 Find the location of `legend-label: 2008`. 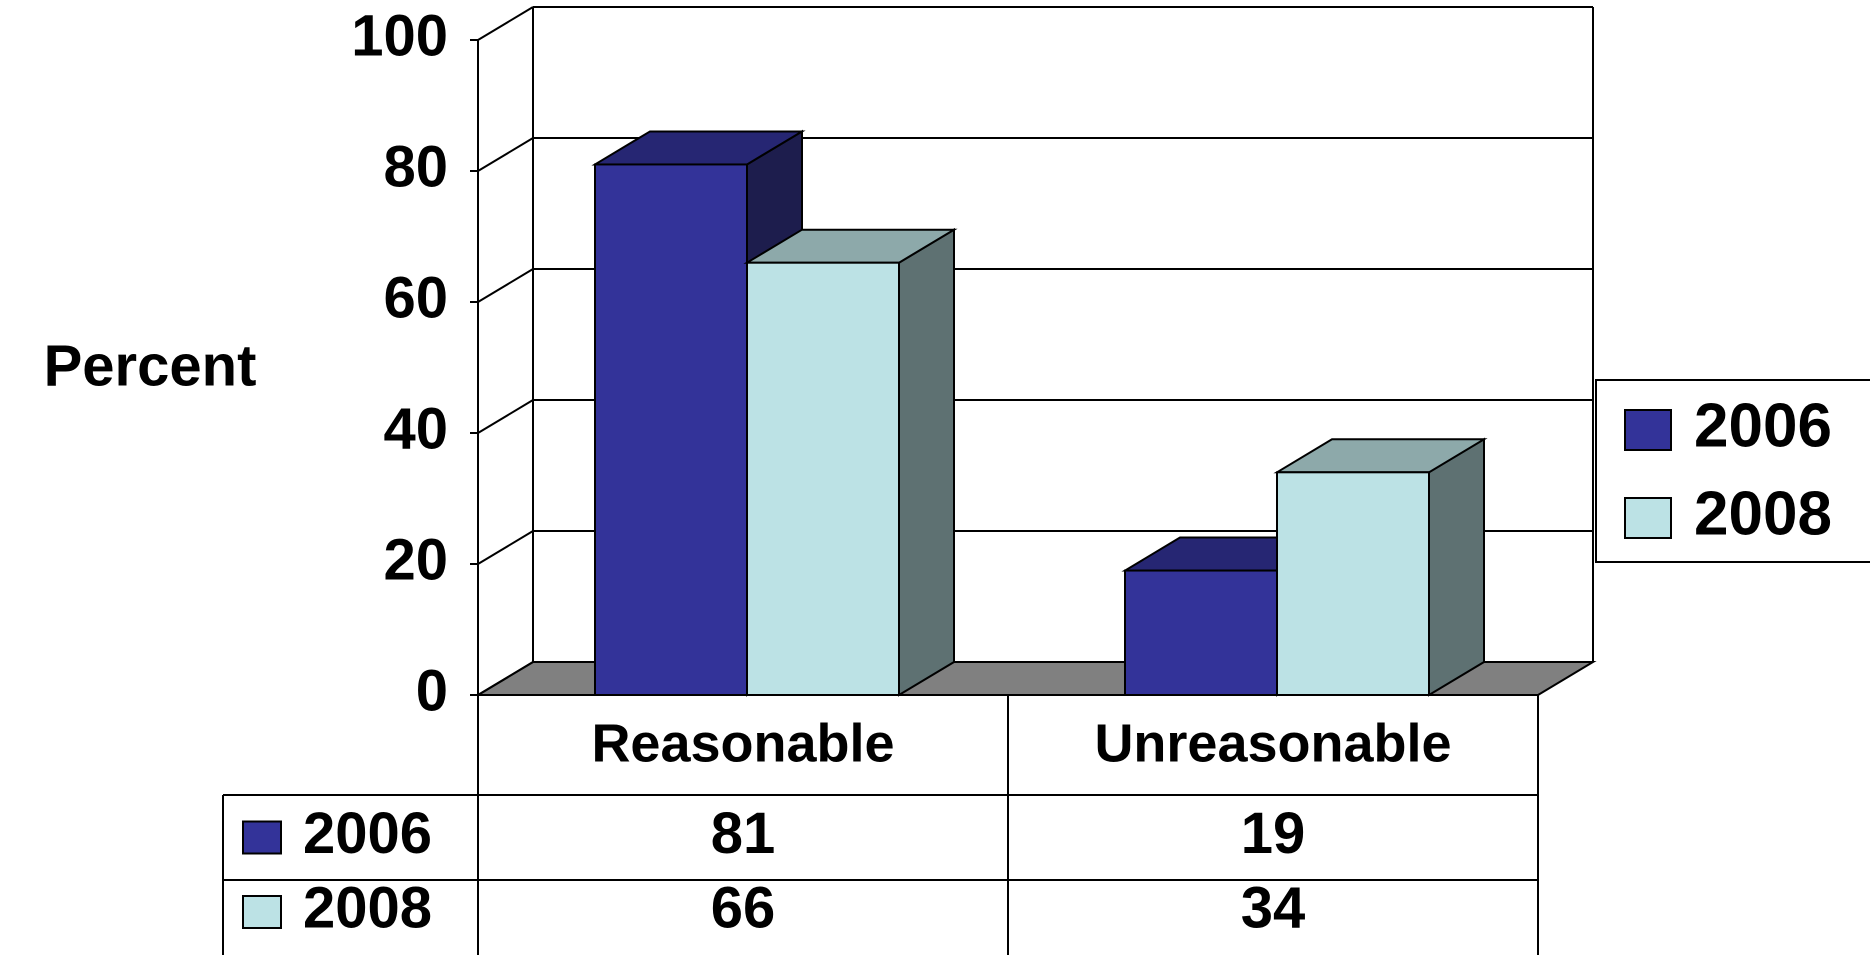

legend-label: 2008 is located at coordinates (1763, 513).